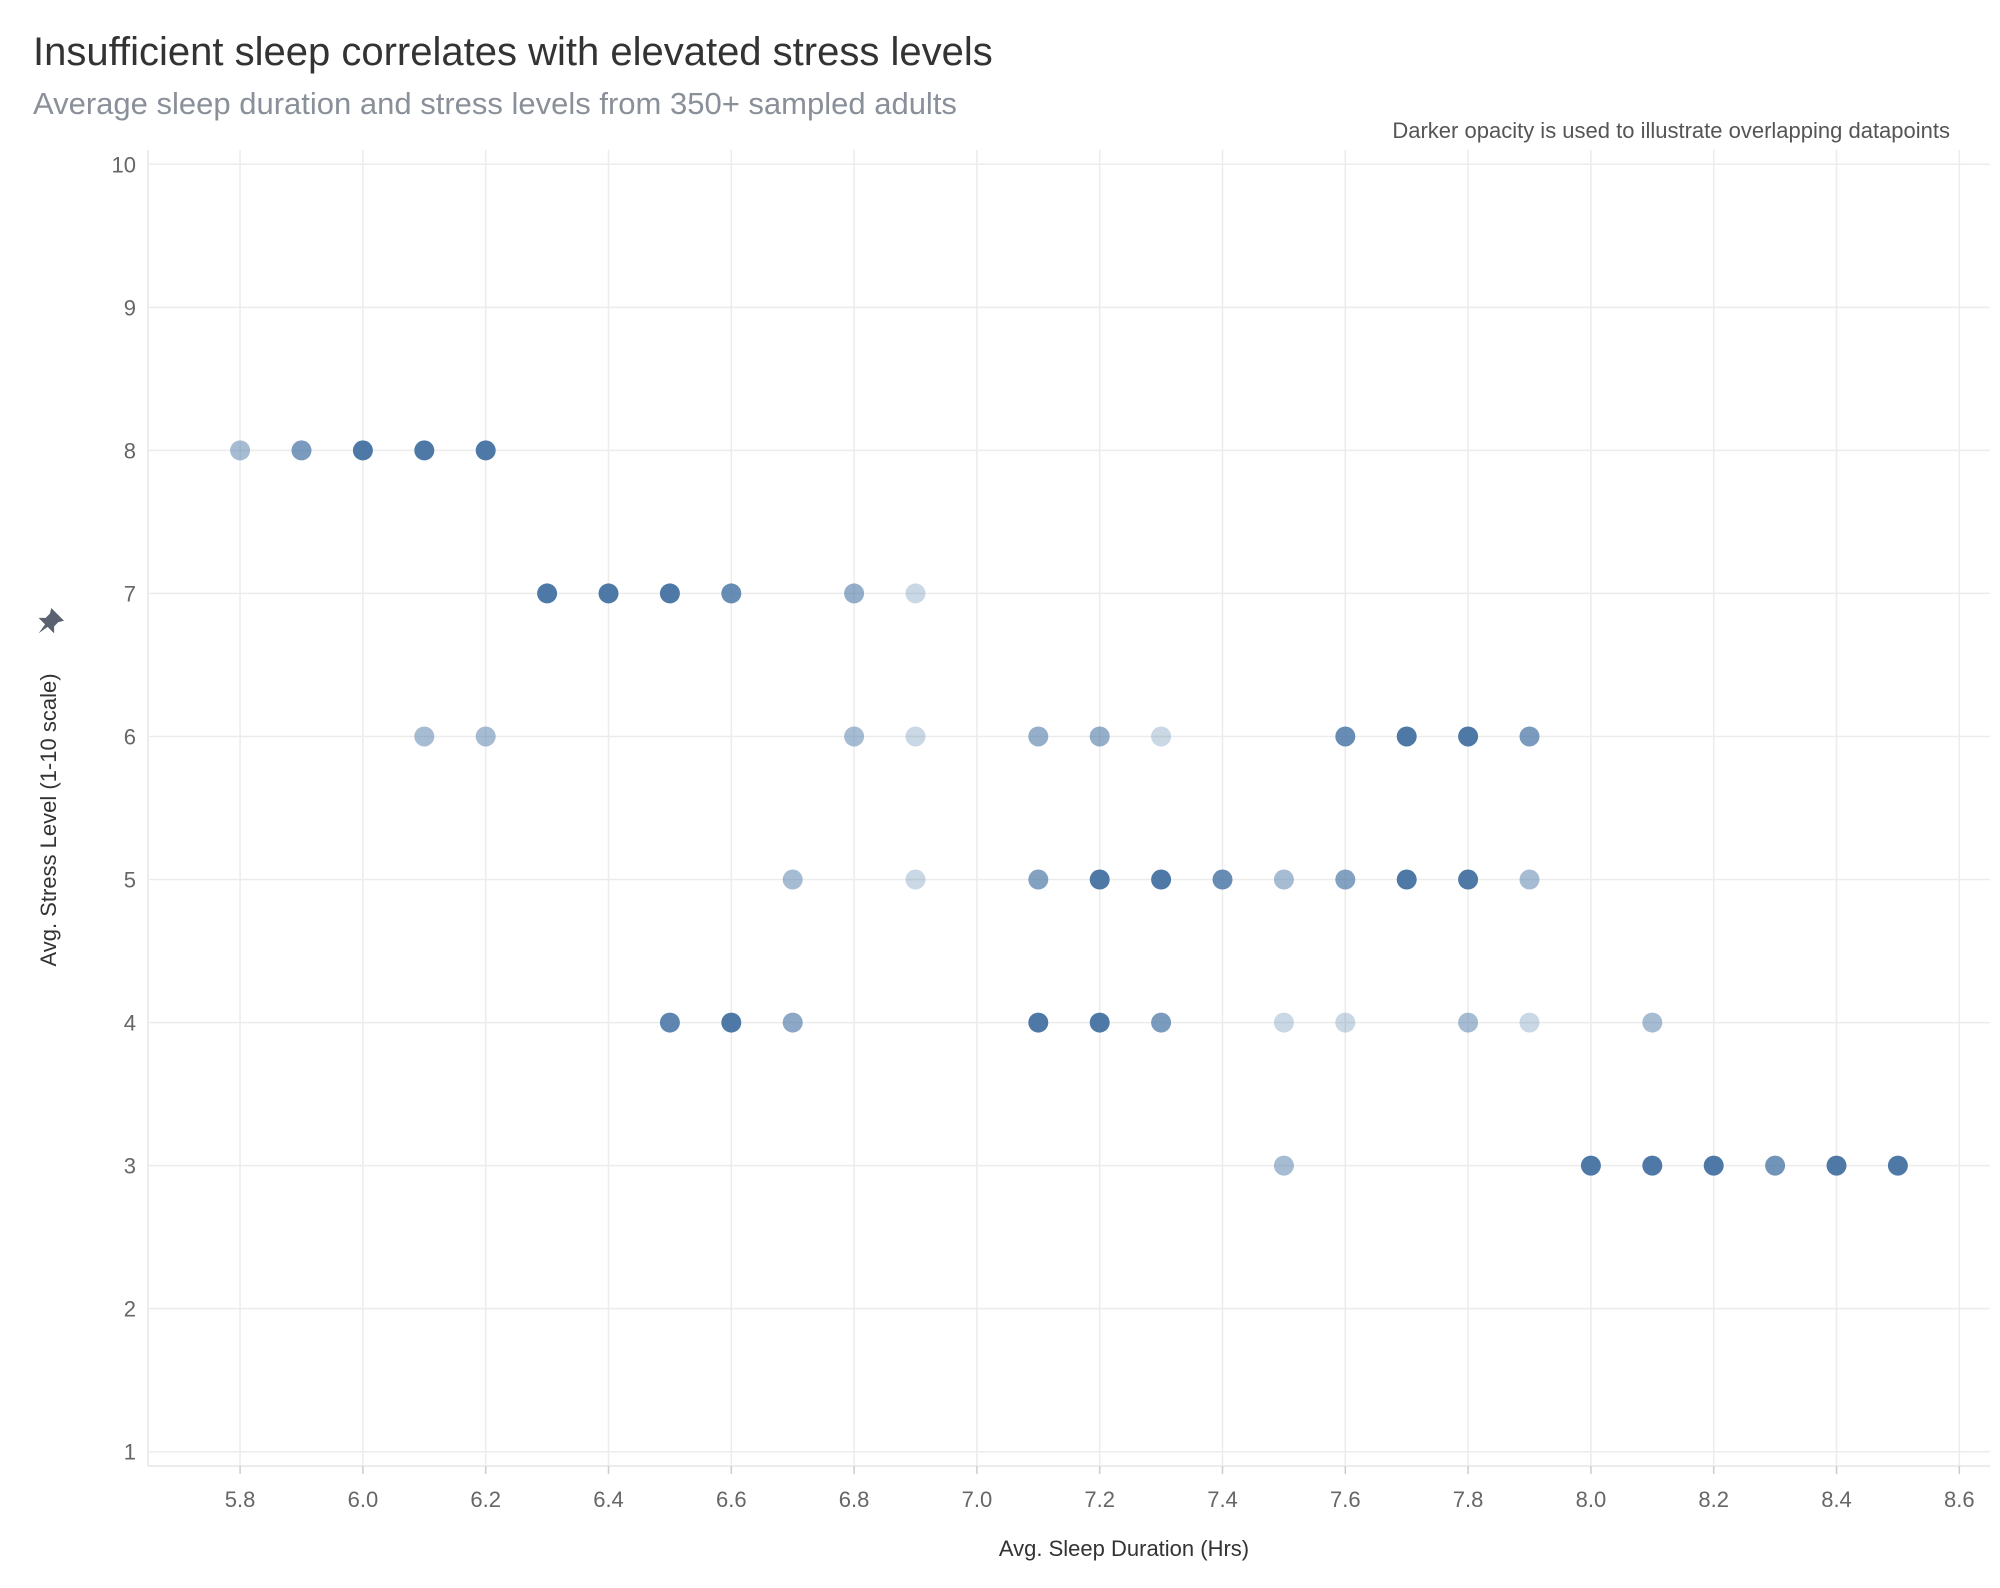 This screenshot has height=1588, width=2000. What do you see at coordinates (854, 1499) in the screenshot?
I see `x-tick-label: 6.8` at bounding box center [854, 1499].